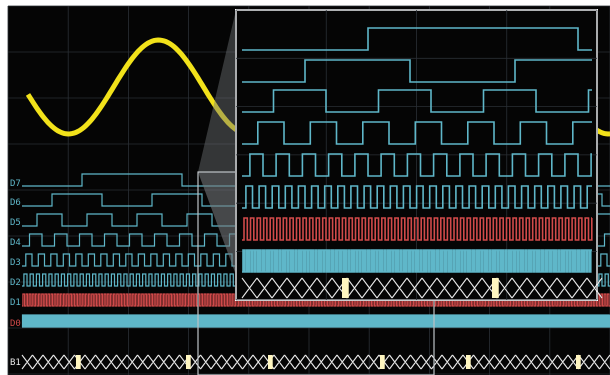 The height and width of the screenshot is (375, 610). What do you see at coordinates (15, 283) in the screenshot?
I see `channel-label-d2: D2` at bounding box center [15, 283].